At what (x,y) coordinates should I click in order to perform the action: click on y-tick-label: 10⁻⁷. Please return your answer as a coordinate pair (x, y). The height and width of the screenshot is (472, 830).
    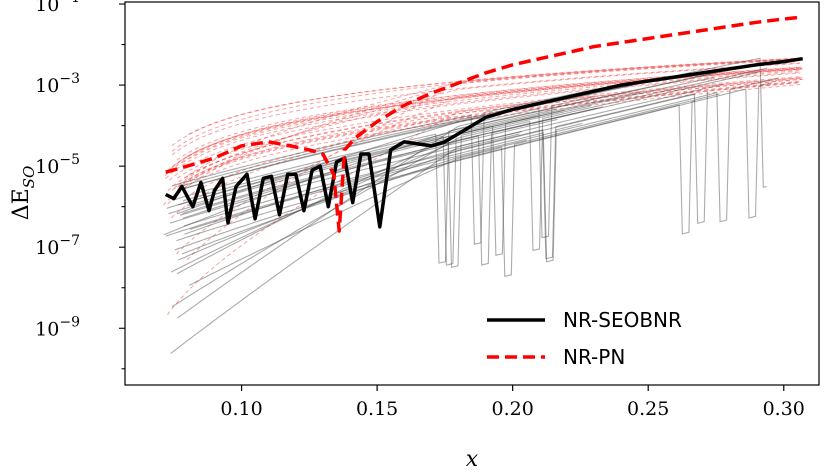
    Looking at the image, I should click on (57, 246).